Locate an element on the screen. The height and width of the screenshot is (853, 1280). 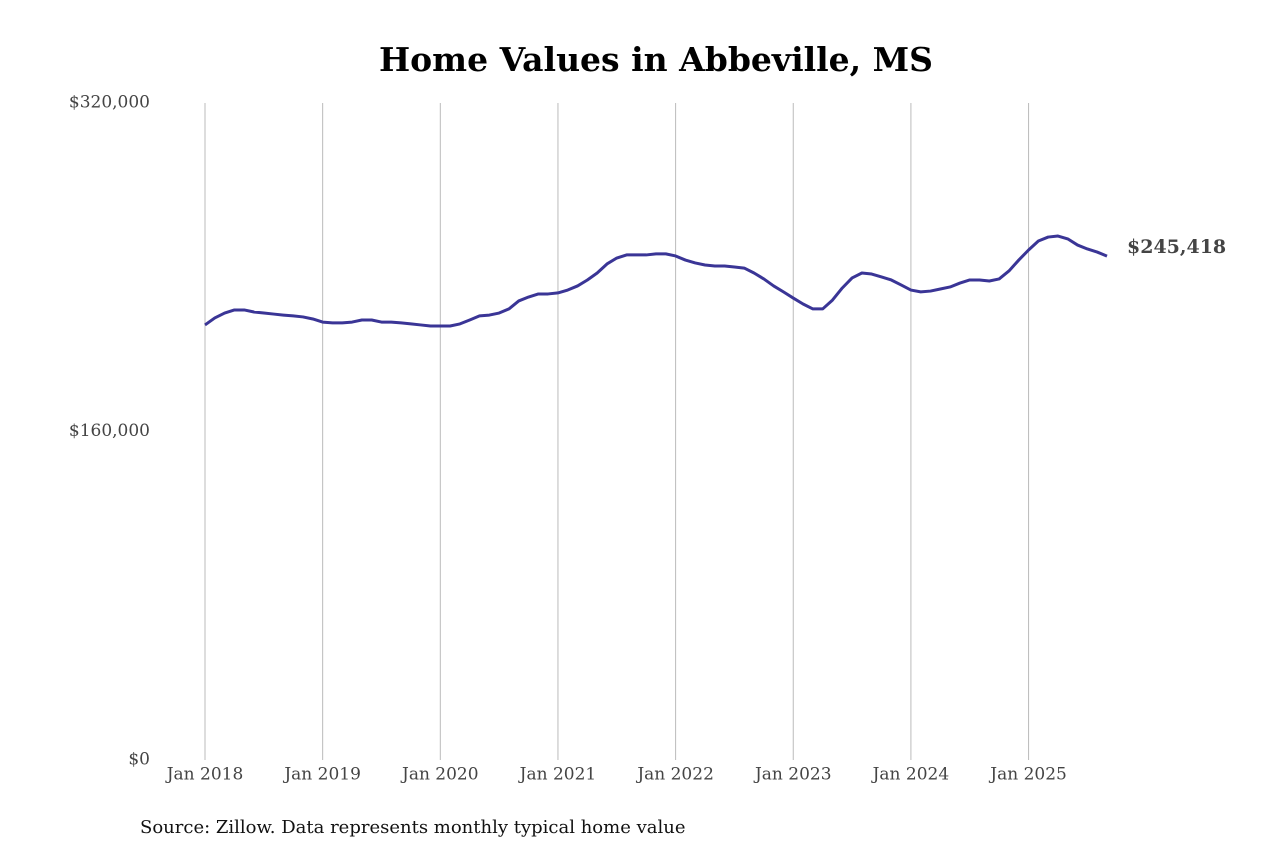
x-tick-label: Jan 2025 is located at coordinates (1027, 775).